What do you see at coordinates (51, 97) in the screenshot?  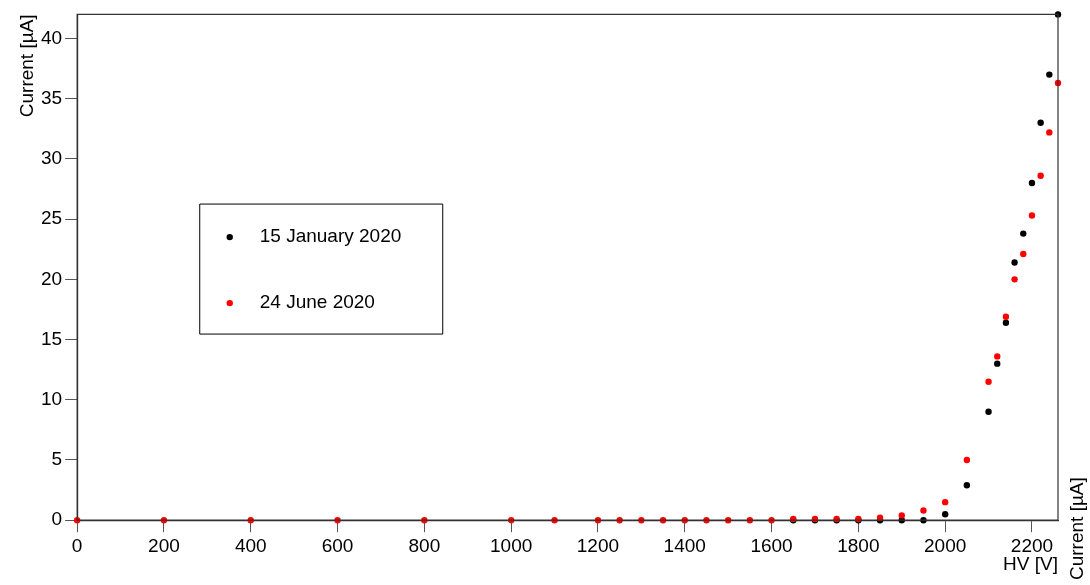 I see `y-tick-label: 35` at bounding box center [51, 97].